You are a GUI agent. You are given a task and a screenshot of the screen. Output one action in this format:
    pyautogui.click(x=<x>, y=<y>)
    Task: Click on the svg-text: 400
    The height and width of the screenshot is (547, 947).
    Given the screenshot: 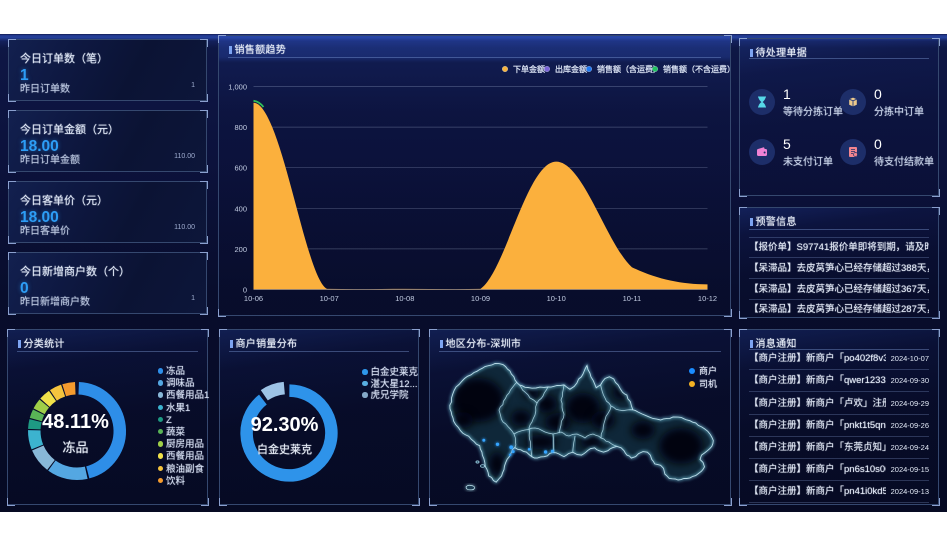 What is the action you would take?
    pyautogui.click(x=240, y=208)
    